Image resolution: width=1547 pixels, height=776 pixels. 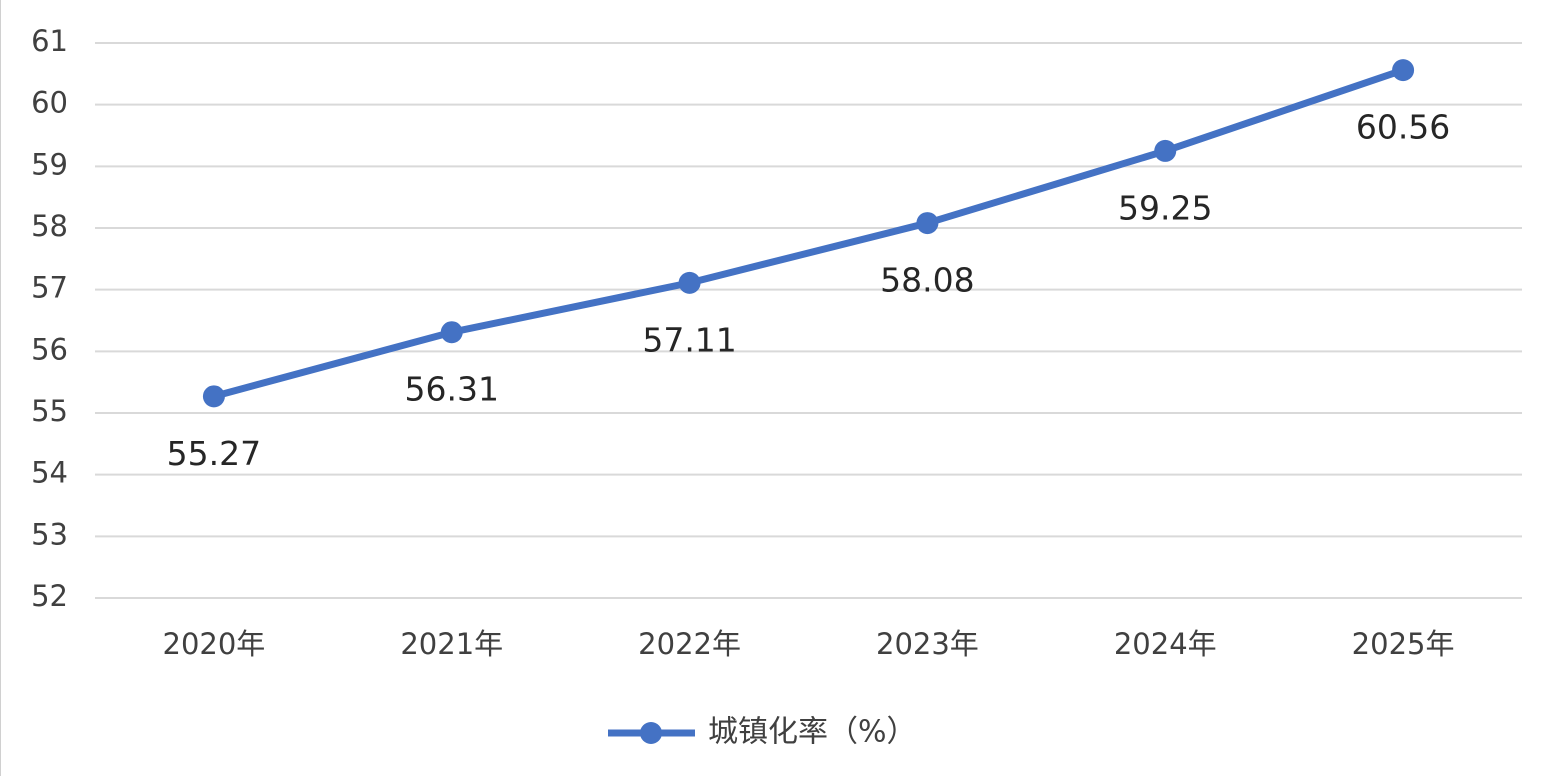 What do you see at coordinates (452, 389) in the screenshot?
I see `data-label: 56.31` at bounding box center [452, 389].